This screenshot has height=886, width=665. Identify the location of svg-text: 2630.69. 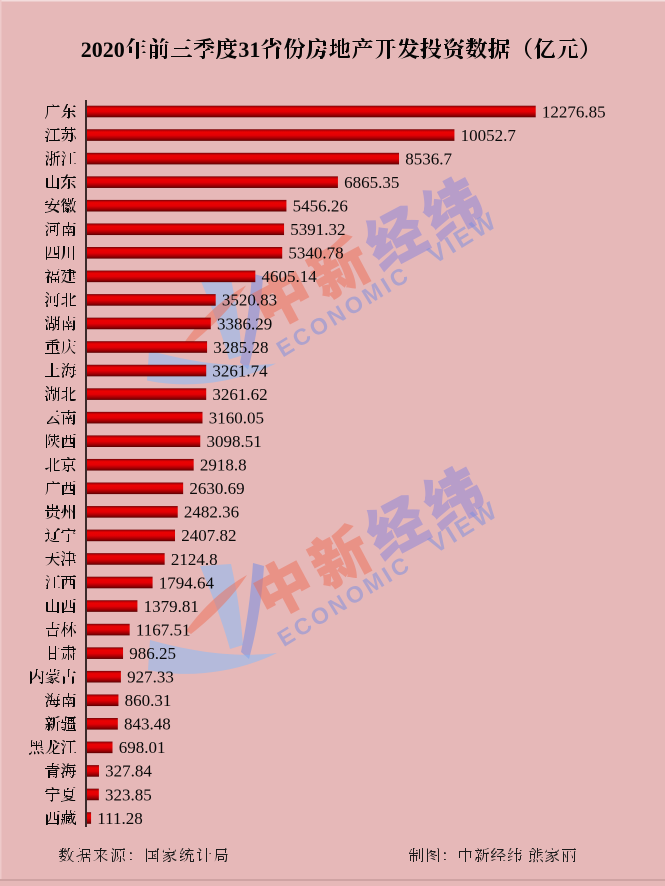
(216, 488).